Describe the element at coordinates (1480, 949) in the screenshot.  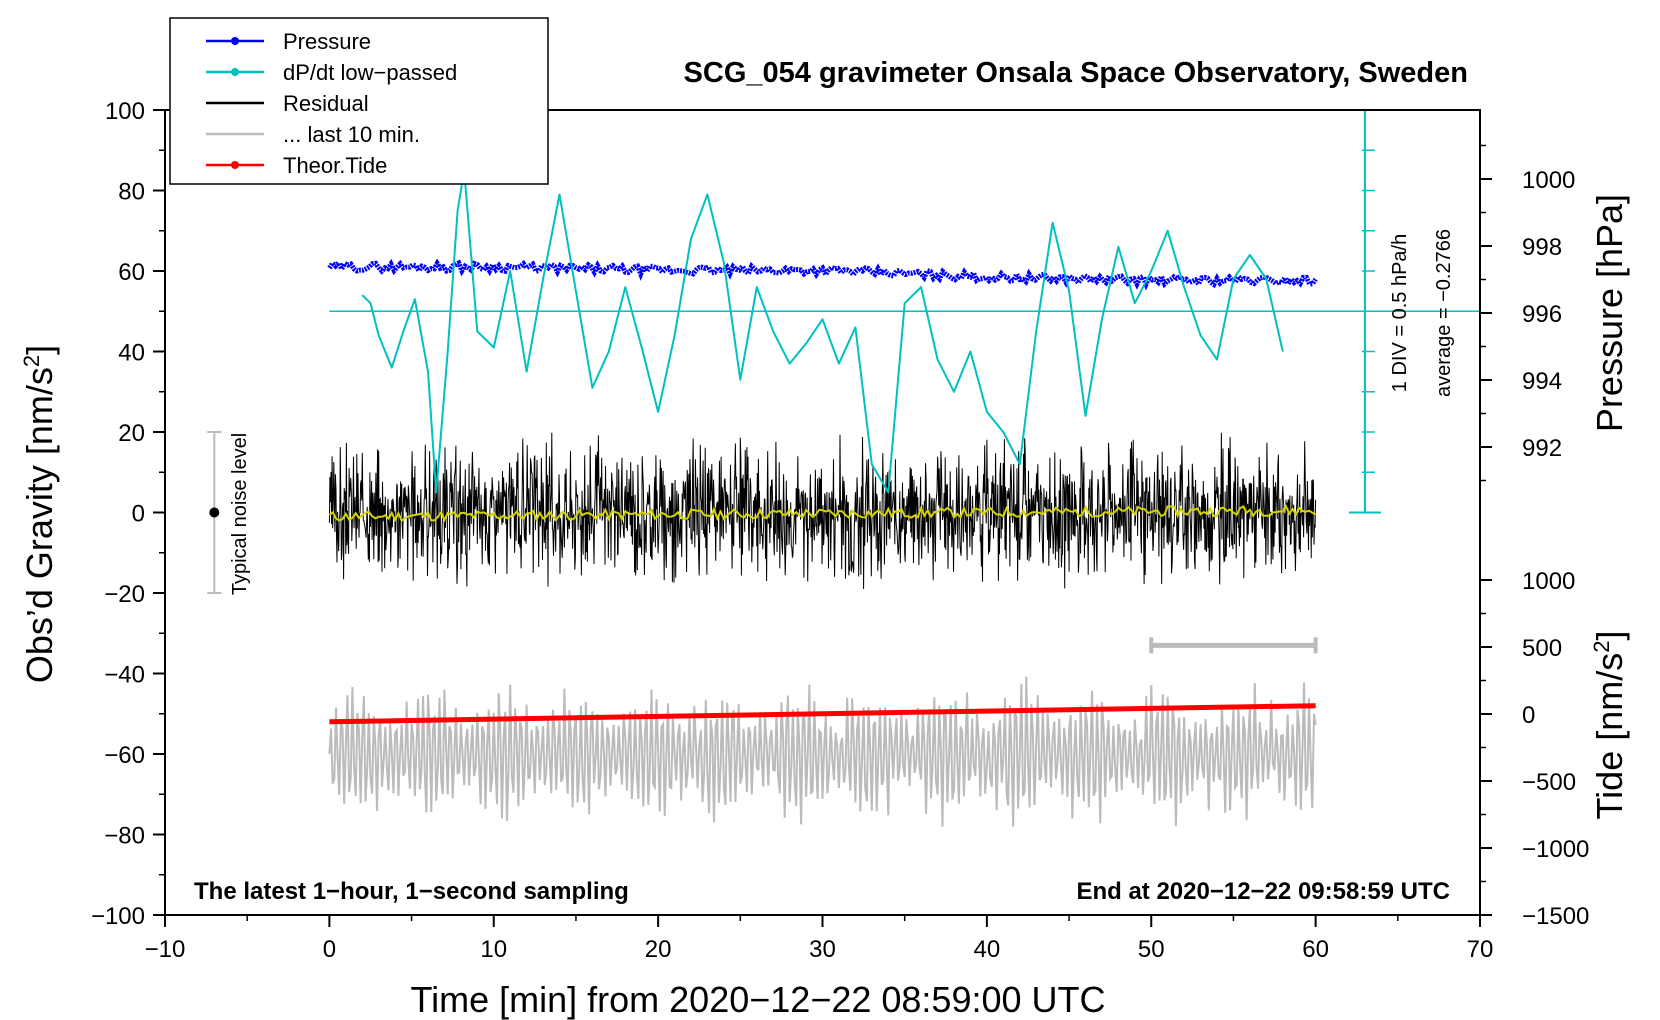
I see `x-tick-label: 70` at that location.